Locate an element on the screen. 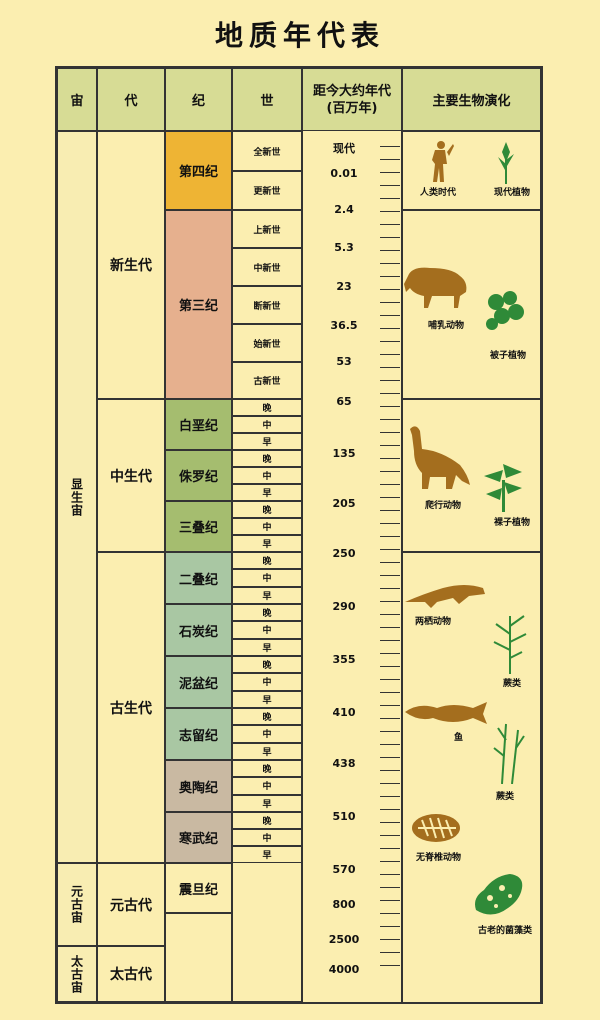  fish-icon is located at coordinates (446, 713).